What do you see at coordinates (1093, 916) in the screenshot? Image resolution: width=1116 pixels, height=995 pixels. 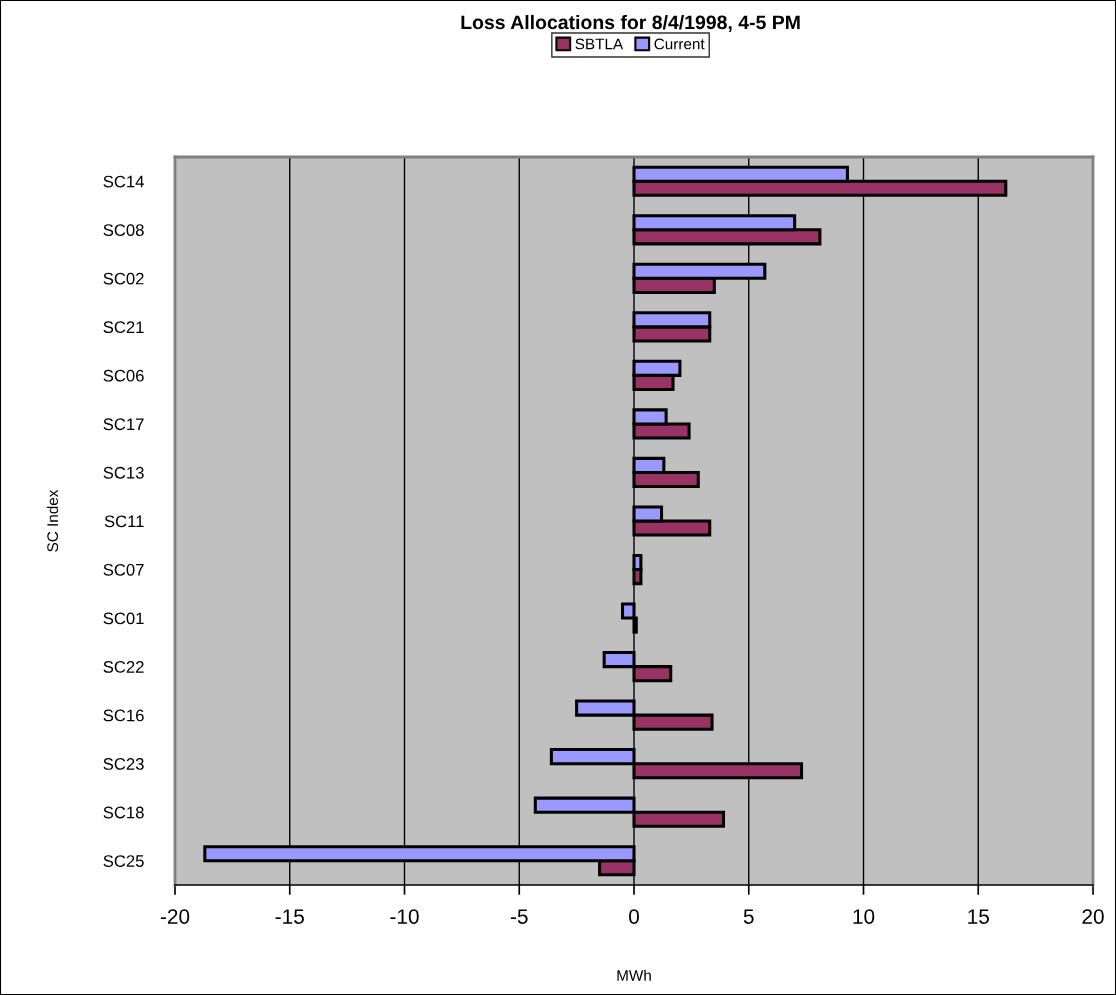 I see `x-tick-label: 20` at bounding box center [1093, 916].